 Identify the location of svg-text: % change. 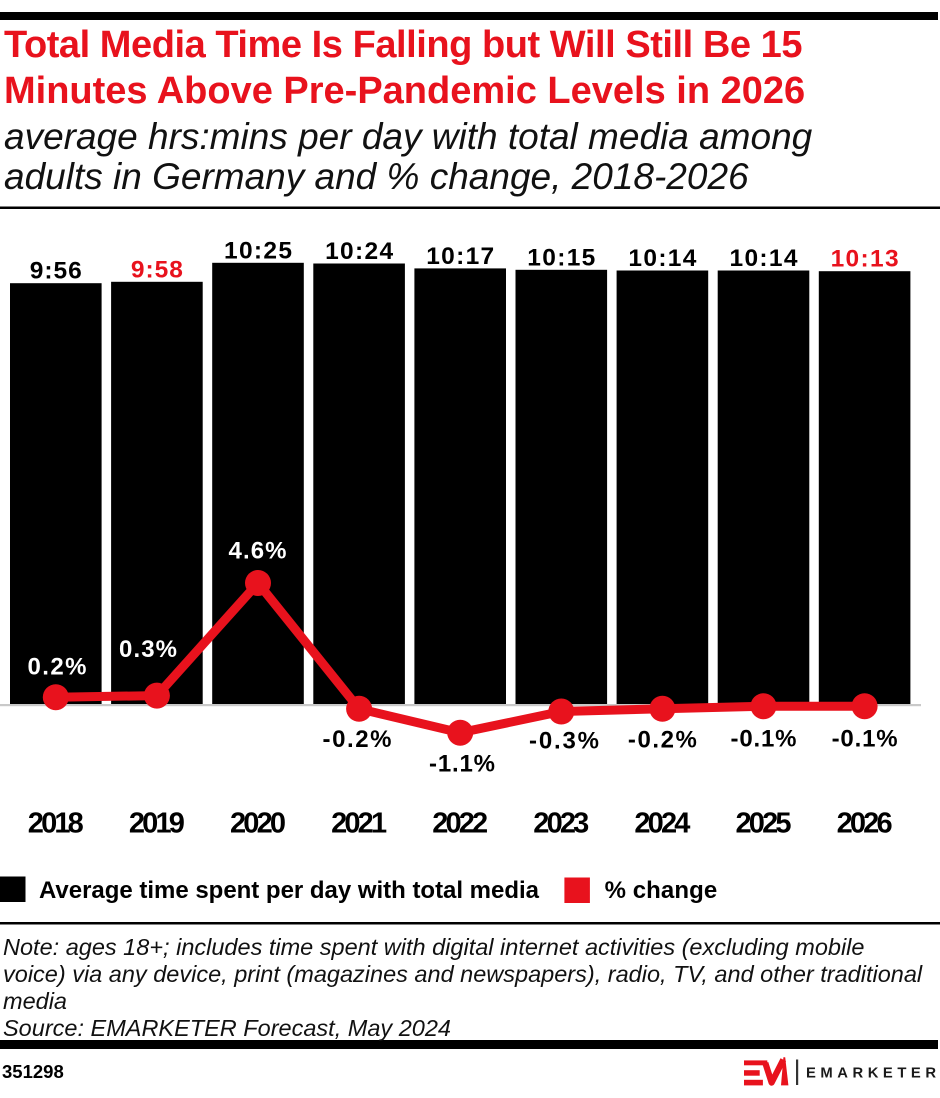
(661, 890).